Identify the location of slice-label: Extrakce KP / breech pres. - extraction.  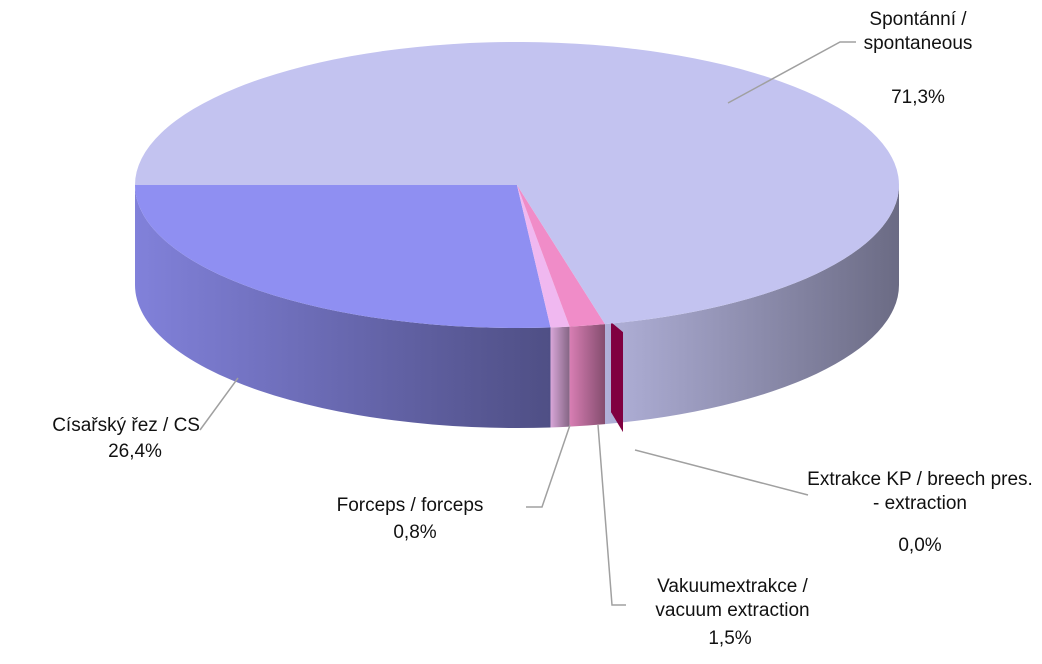
(920, 491).